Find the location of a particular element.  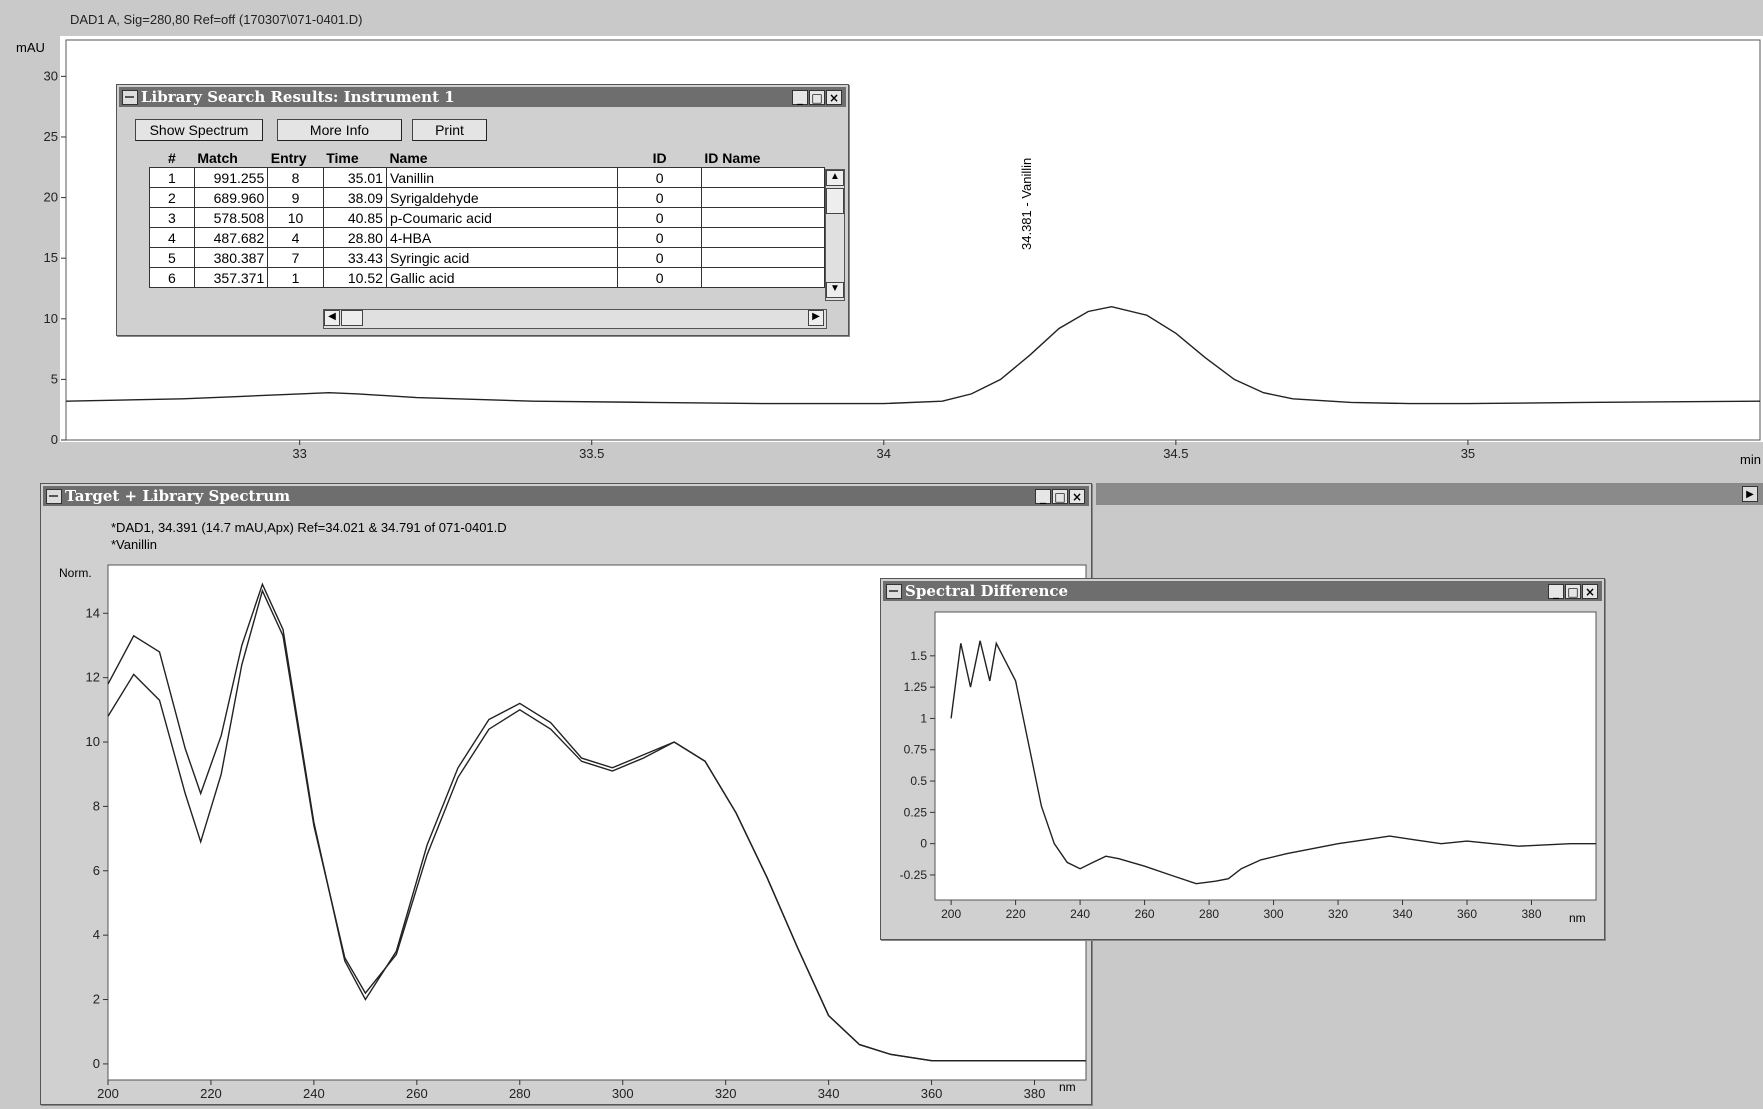

scroll-down-button: ▼ is located at coordinates (835, 290).